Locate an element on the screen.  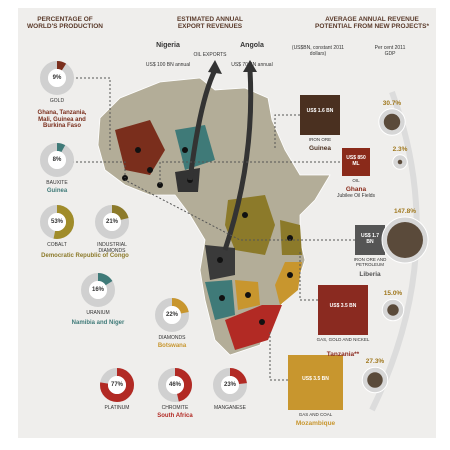
header: ESTIMATED ANNUAL EXPORT REVENUES is located at coordinates (210, 23).